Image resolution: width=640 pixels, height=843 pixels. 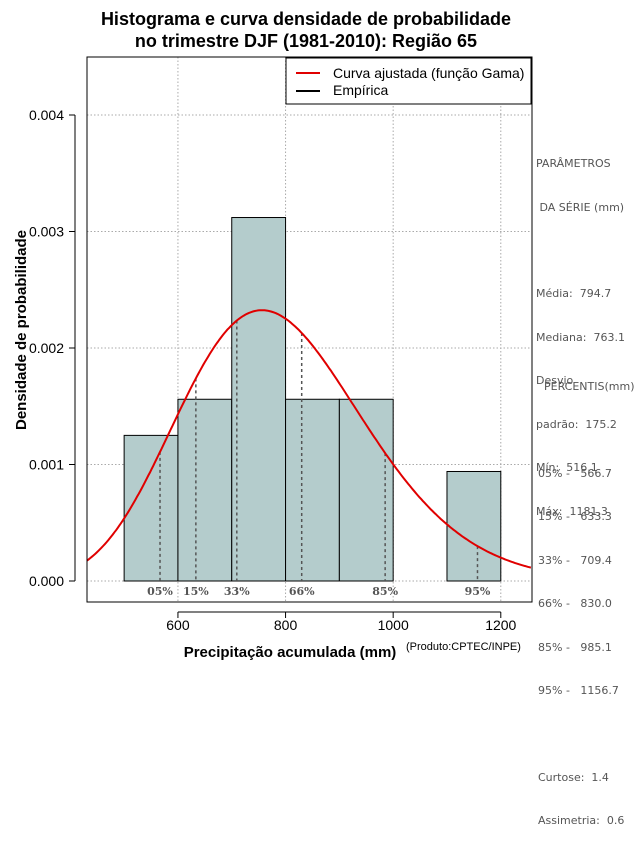 What do you see at coordinates (428, 73) in the screenshot?
I see `legend-label-fitted: Curva ajustada (função Gama)` at bounding box center [428, 73].